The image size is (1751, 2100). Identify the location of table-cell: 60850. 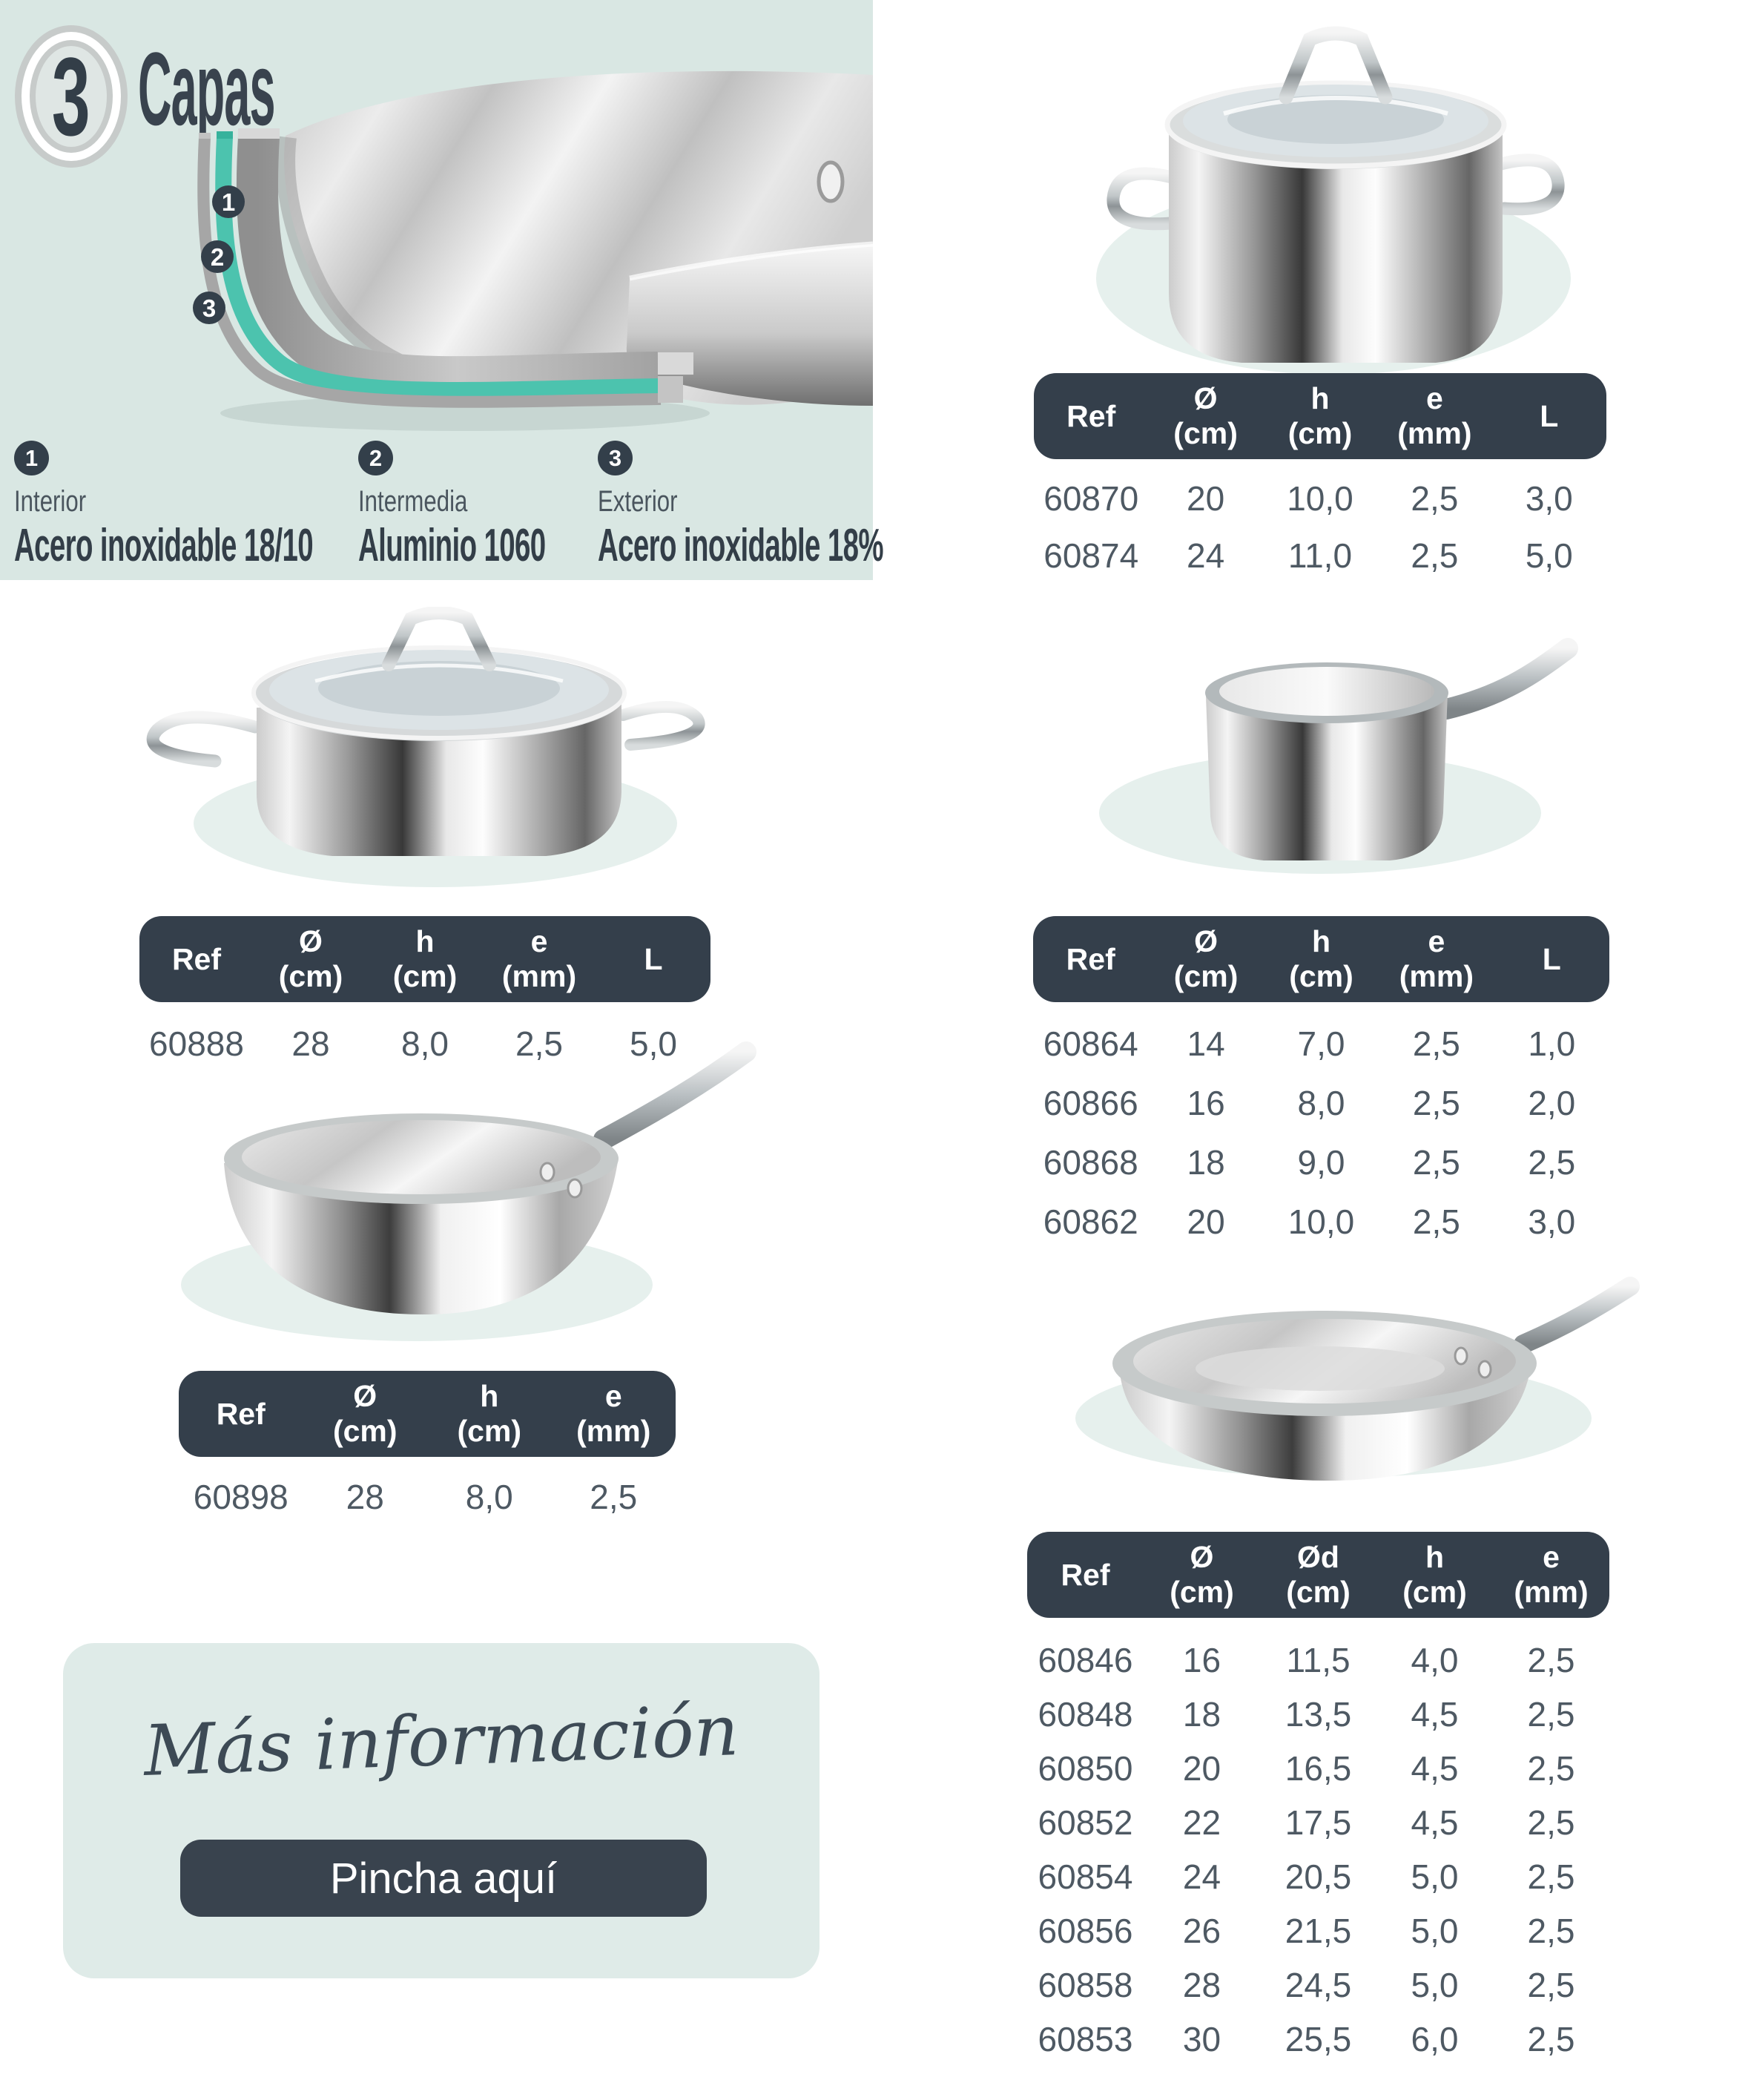
(1085, 1768).